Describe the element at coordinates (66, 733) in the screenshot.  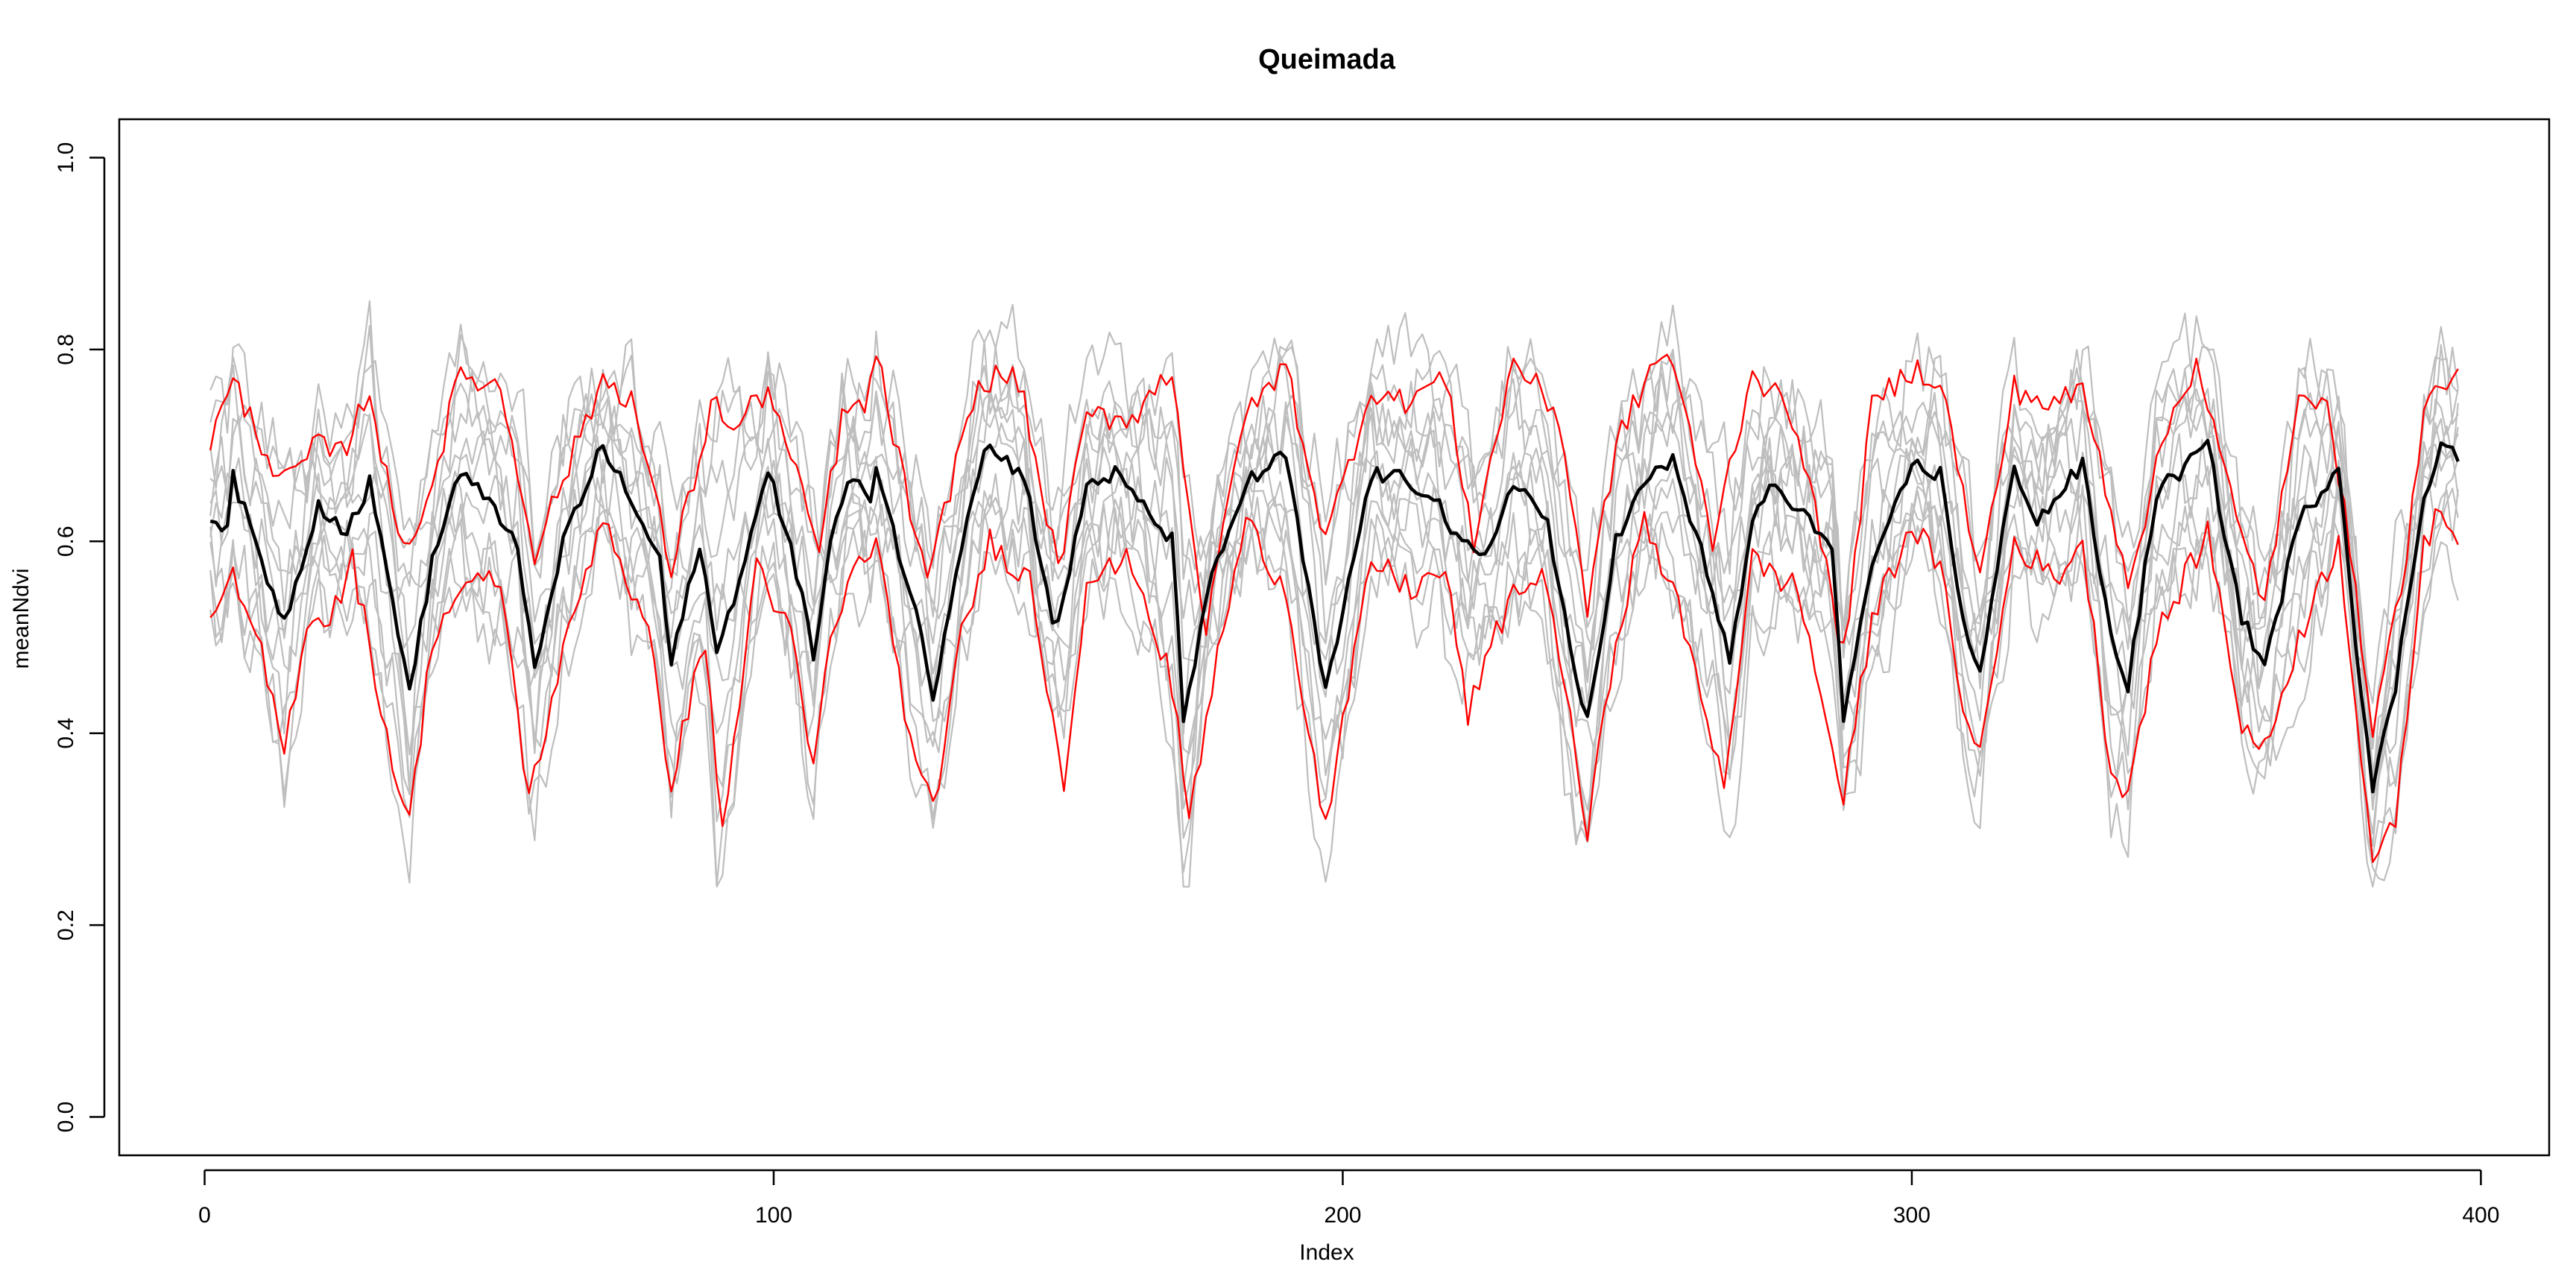
I see `y-tick-label: 0.4` at that location.